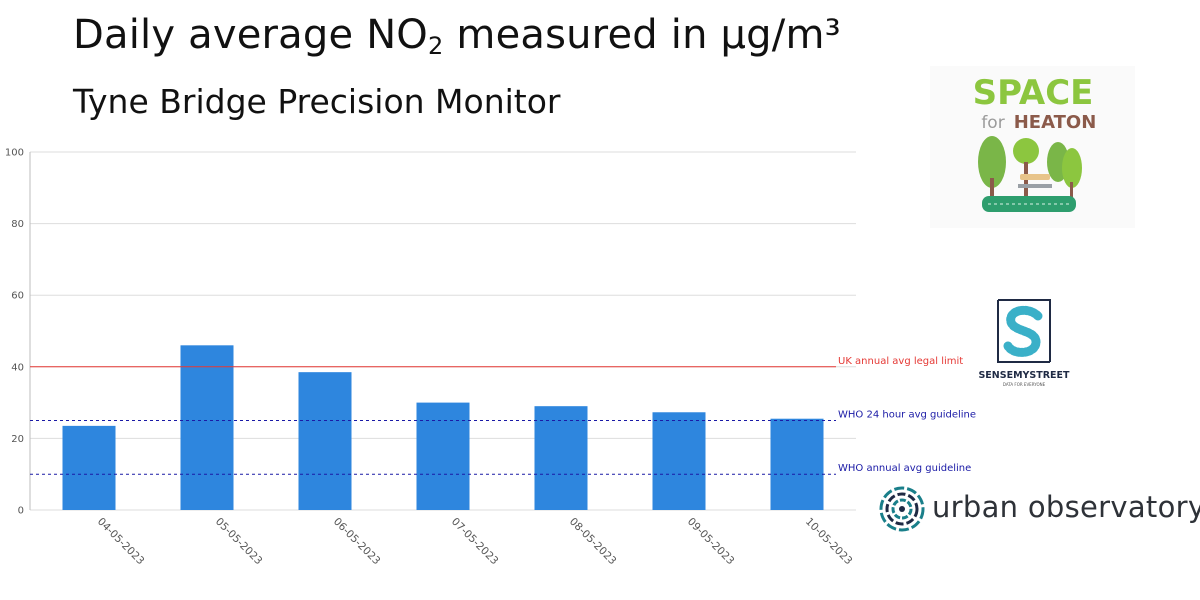  I want to click on urban-observatory-text: urban observatory, so click(1066, 507).